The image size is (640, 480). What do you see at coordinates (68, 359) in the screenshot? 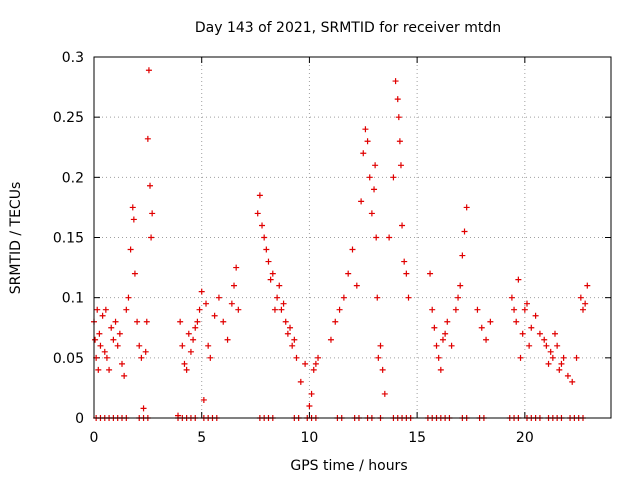
I see `y-tick-label: 0.05` at bounding box center [68, 359].